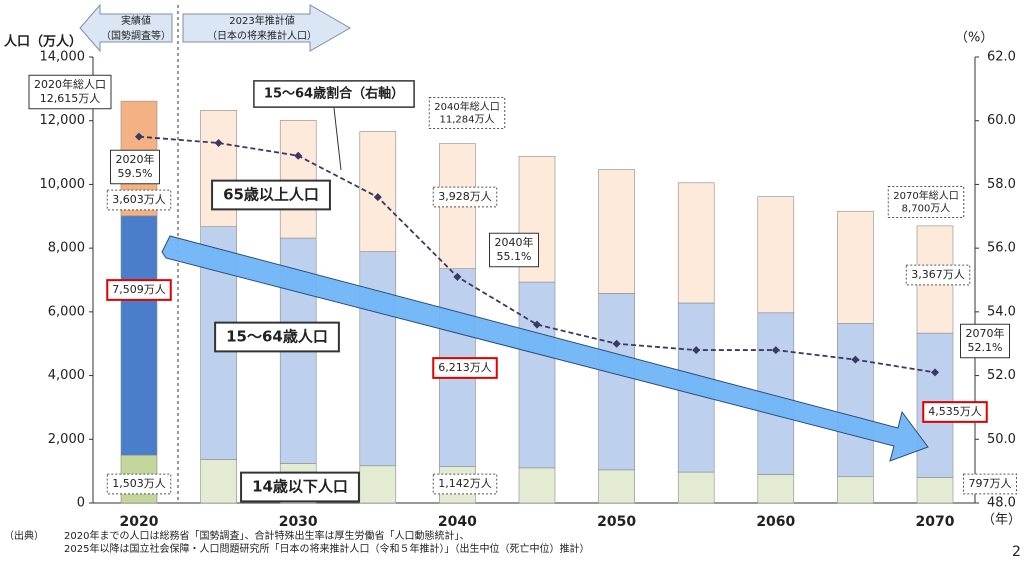 The height and width of the screenshot is (568, 1024). I want to click on x-tick-label: 2030, so click(298, 522).